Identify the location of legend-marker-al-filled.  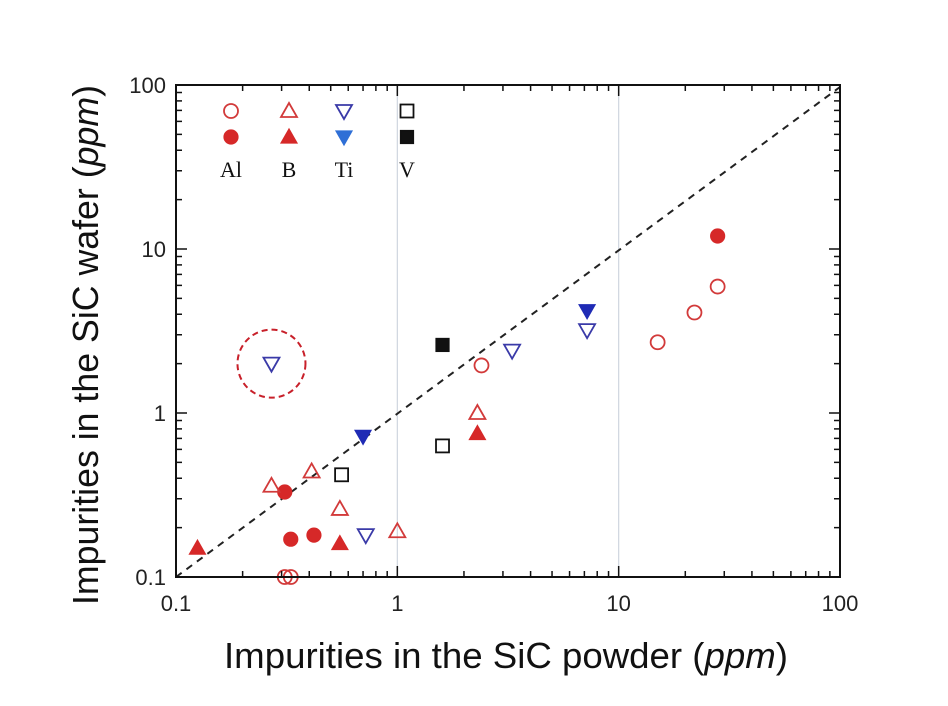
(231, 137).